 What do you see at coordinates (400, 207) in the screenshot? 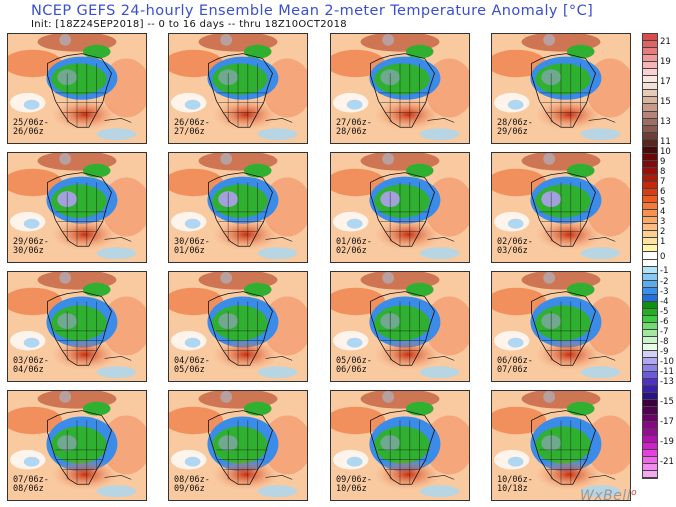
I see `map-panel: 01/06z- 02/06z` at bounding box center [400, 207].